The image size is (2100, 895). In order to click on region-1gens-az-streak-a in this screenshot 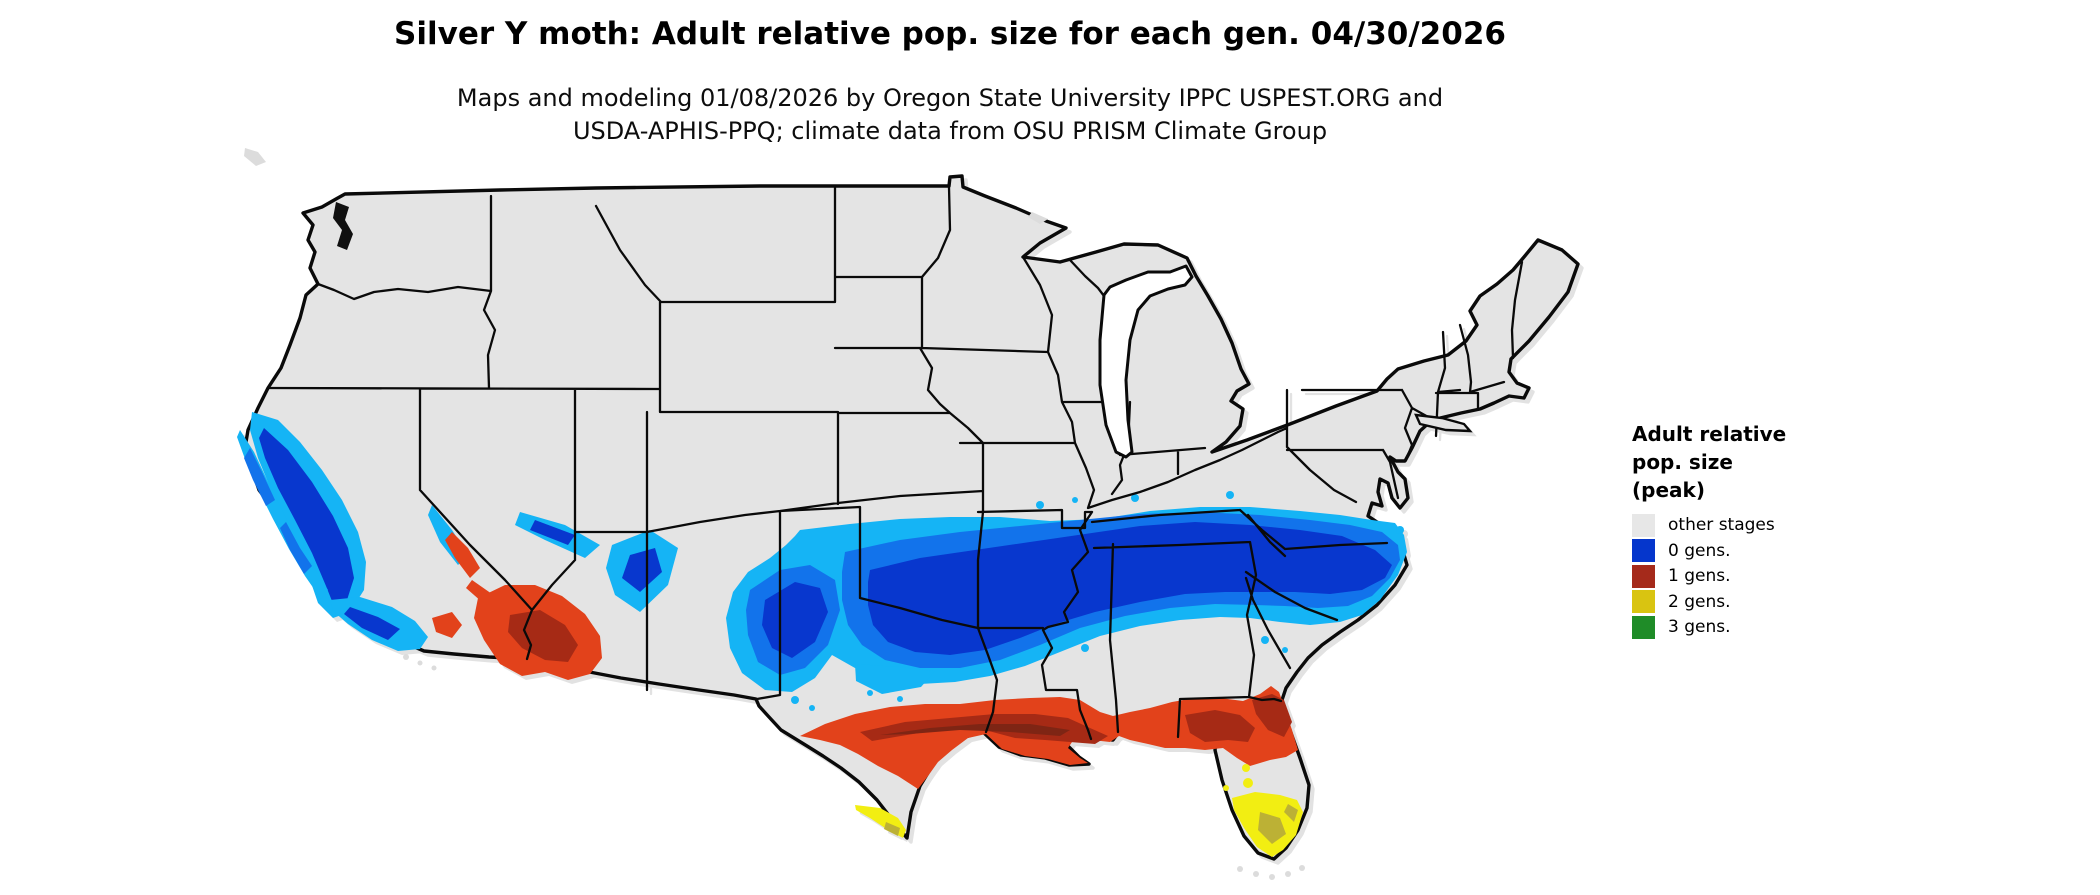, I will do `click(462, 555)`.